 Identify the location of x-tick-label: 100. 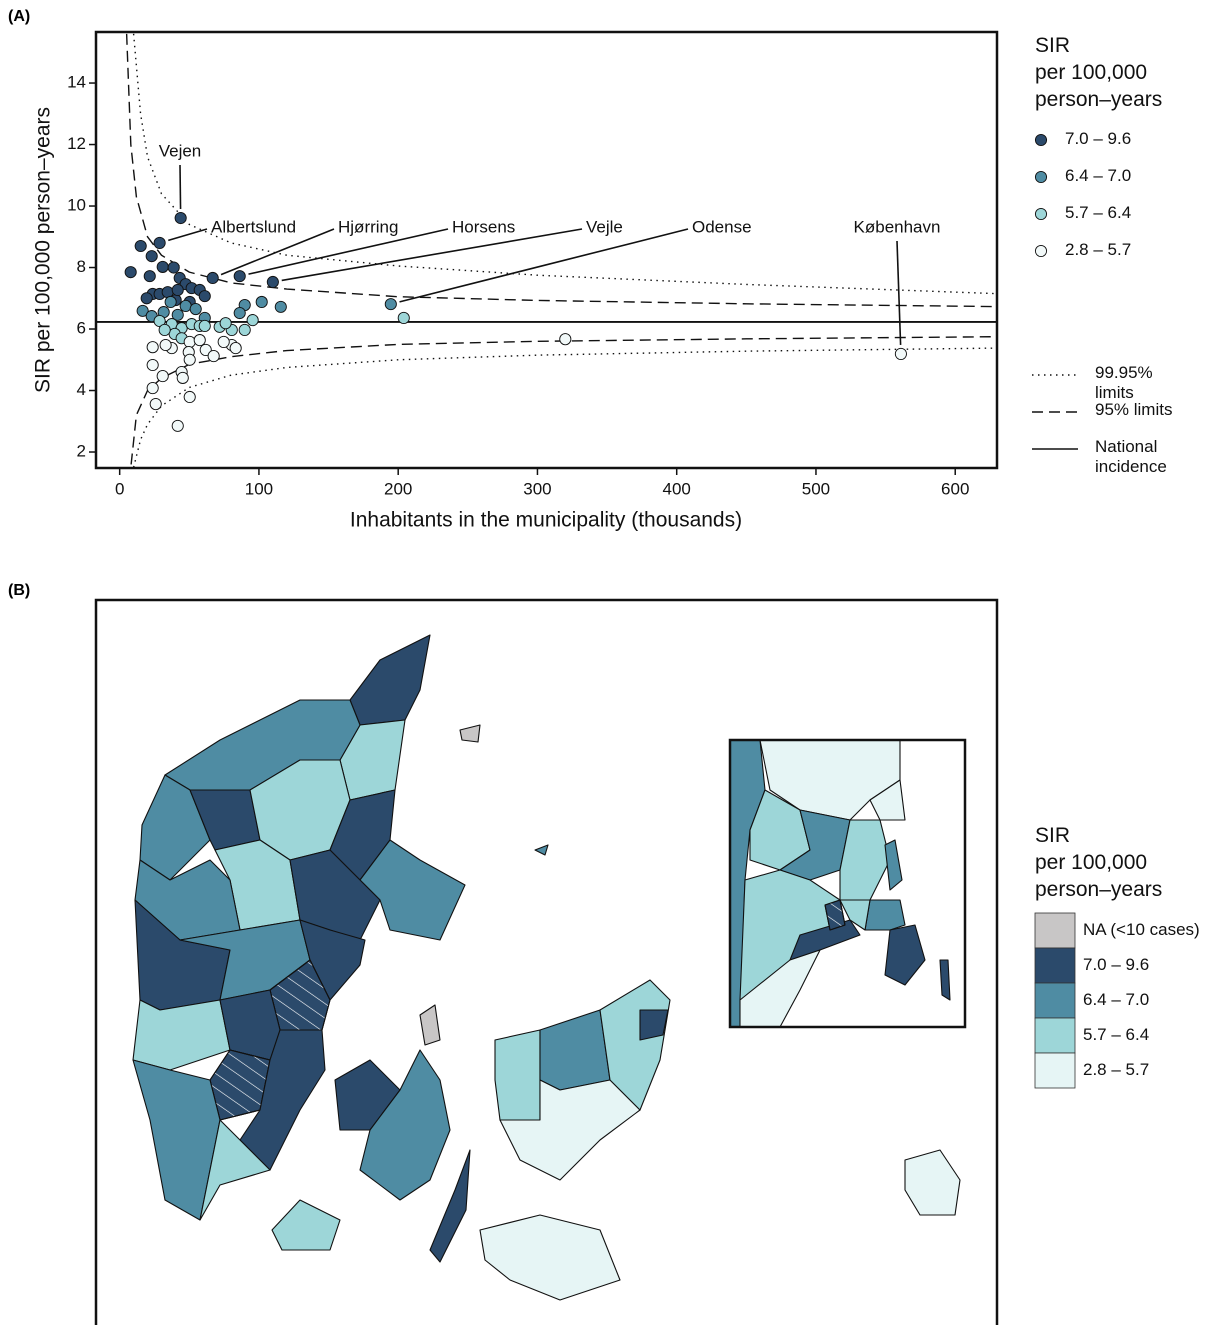
(259, 488).